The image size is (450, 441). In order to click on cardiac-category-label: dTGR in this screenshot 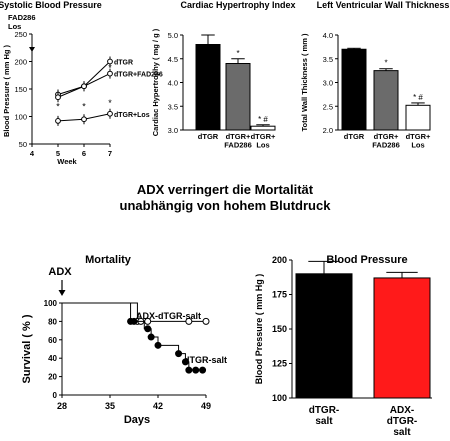, I will do `click(208, 136)`.